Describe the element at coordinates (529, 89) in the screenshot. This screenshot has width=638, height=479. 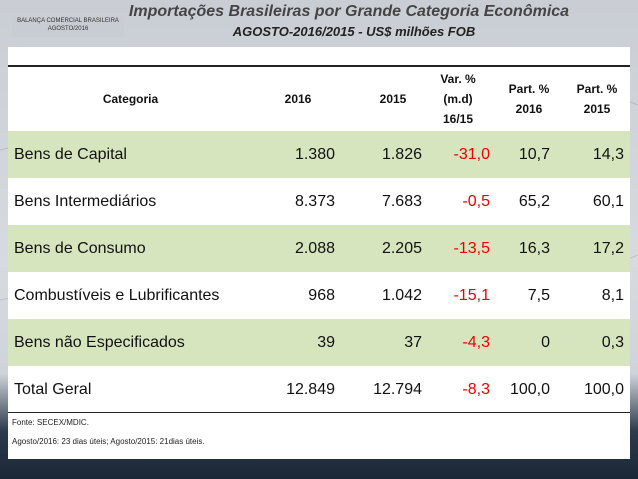
I see `header-part-2016-line-1: Part. %` at that location.